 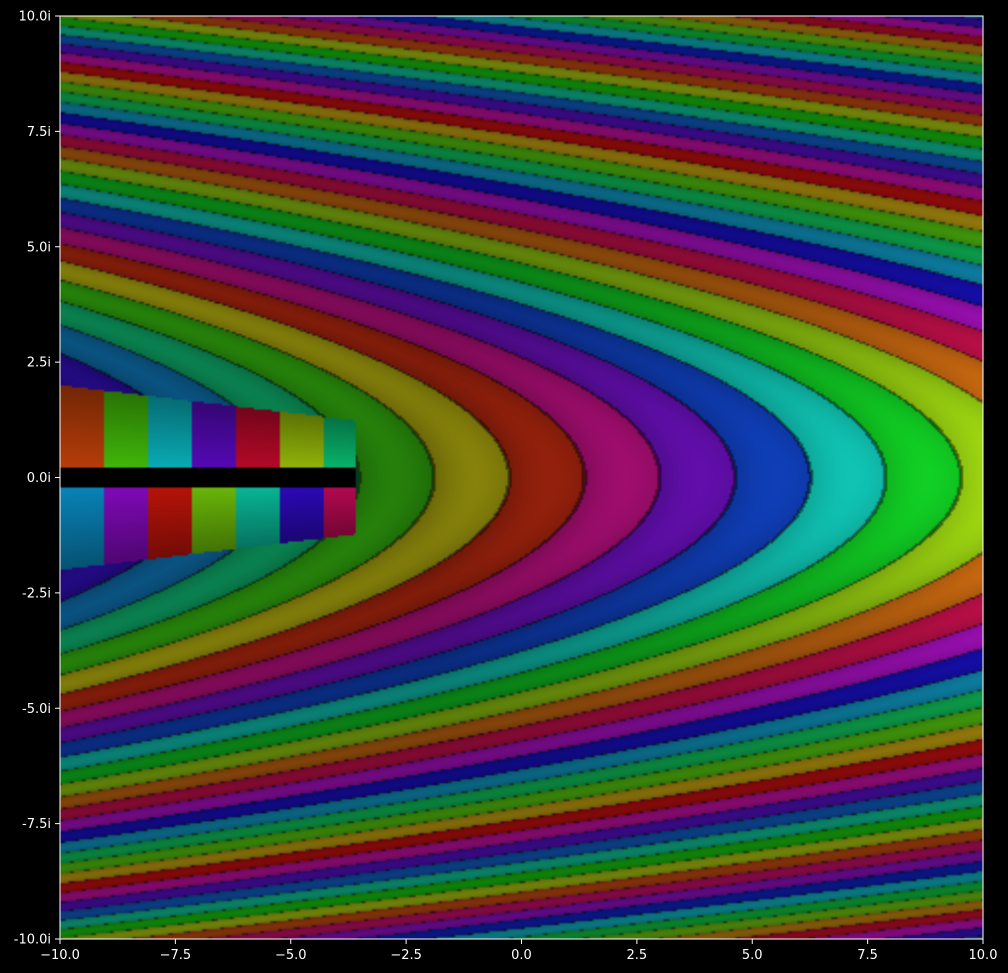 What do you see at coordinates (39, 247) in the screenshot?
I see `y-tick-label: 5.0i` at bounding box center [39, 247].